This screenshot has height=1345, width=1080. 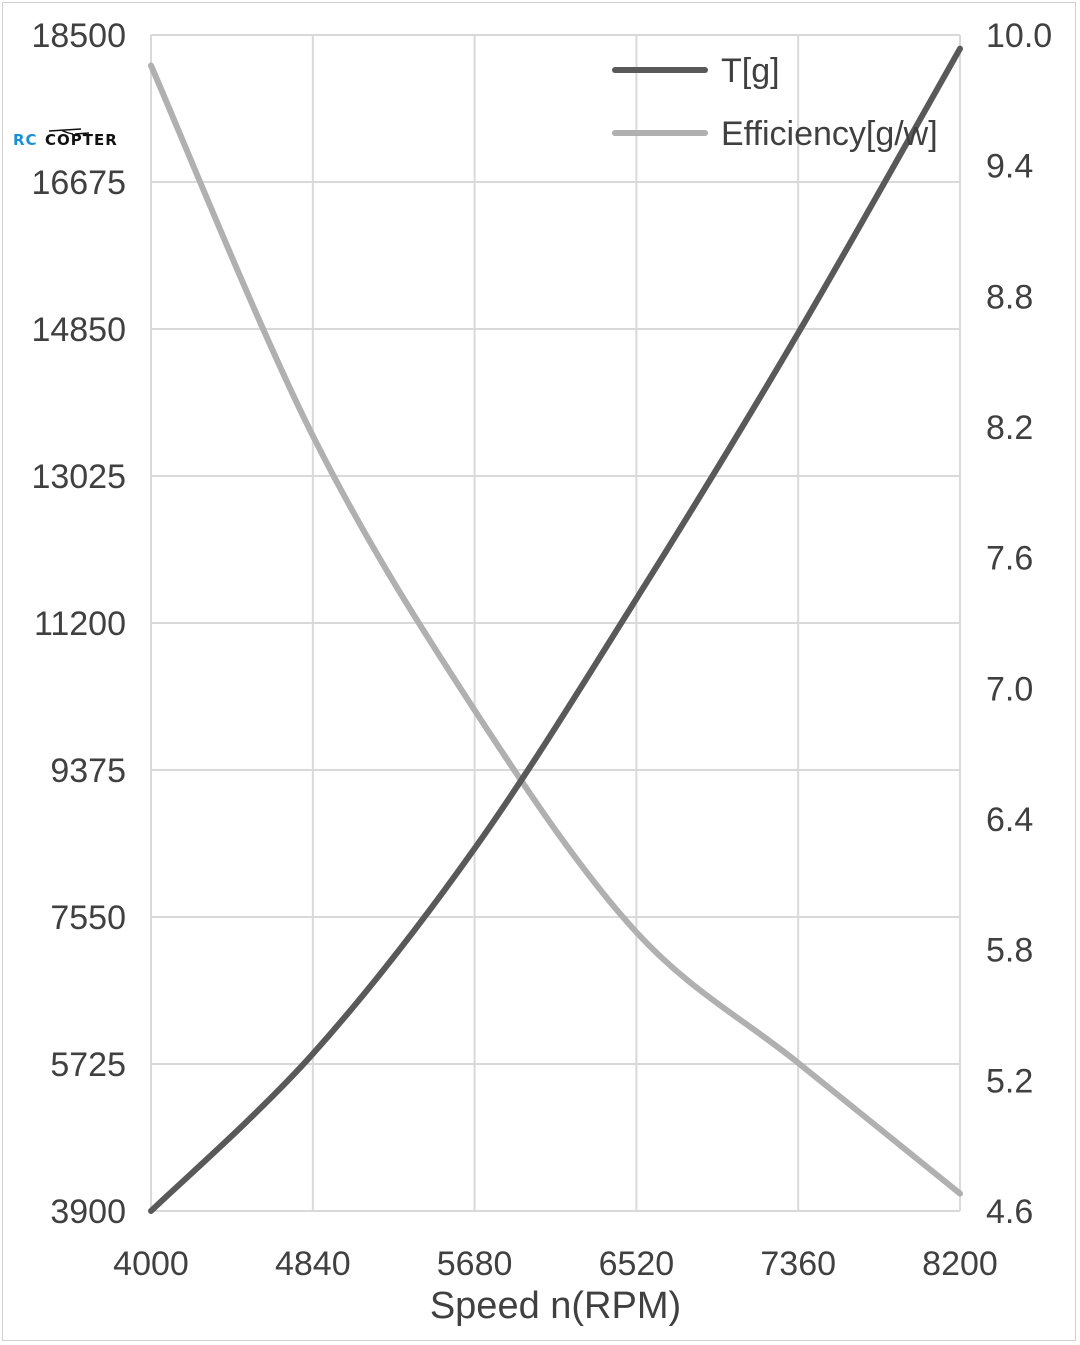 What do you see at coordinates (151, 1264) in the screenshot?
I see `x-tick-label: 4000` at bounding box center [151, 1264].